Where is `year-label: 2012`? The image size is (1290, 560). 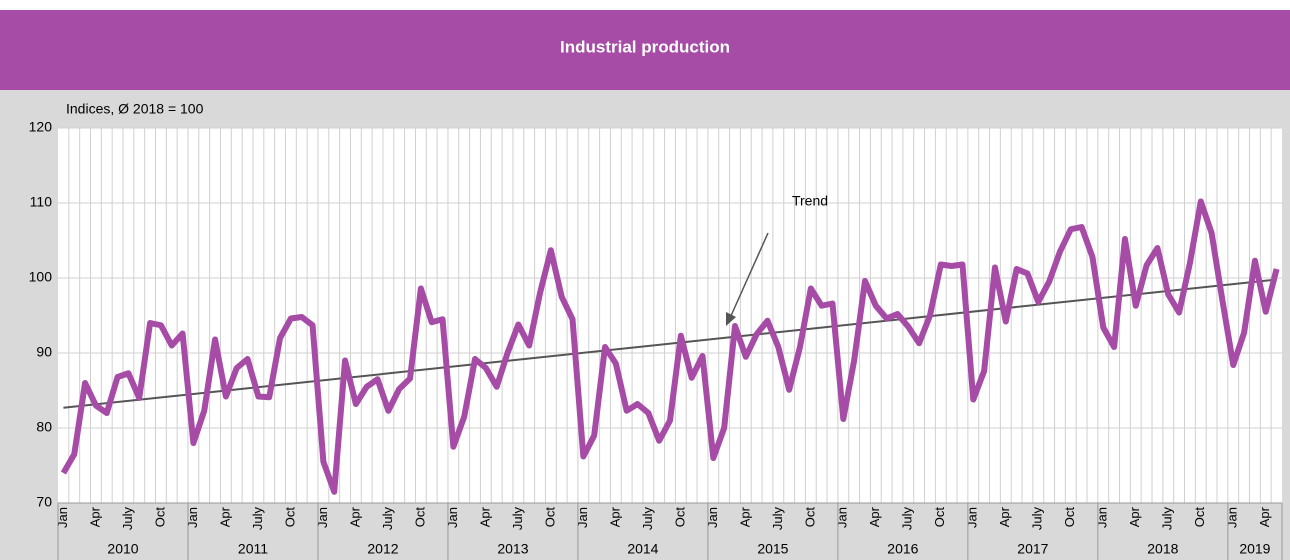 year-label: 2012 is located at coordinates (382, 549).